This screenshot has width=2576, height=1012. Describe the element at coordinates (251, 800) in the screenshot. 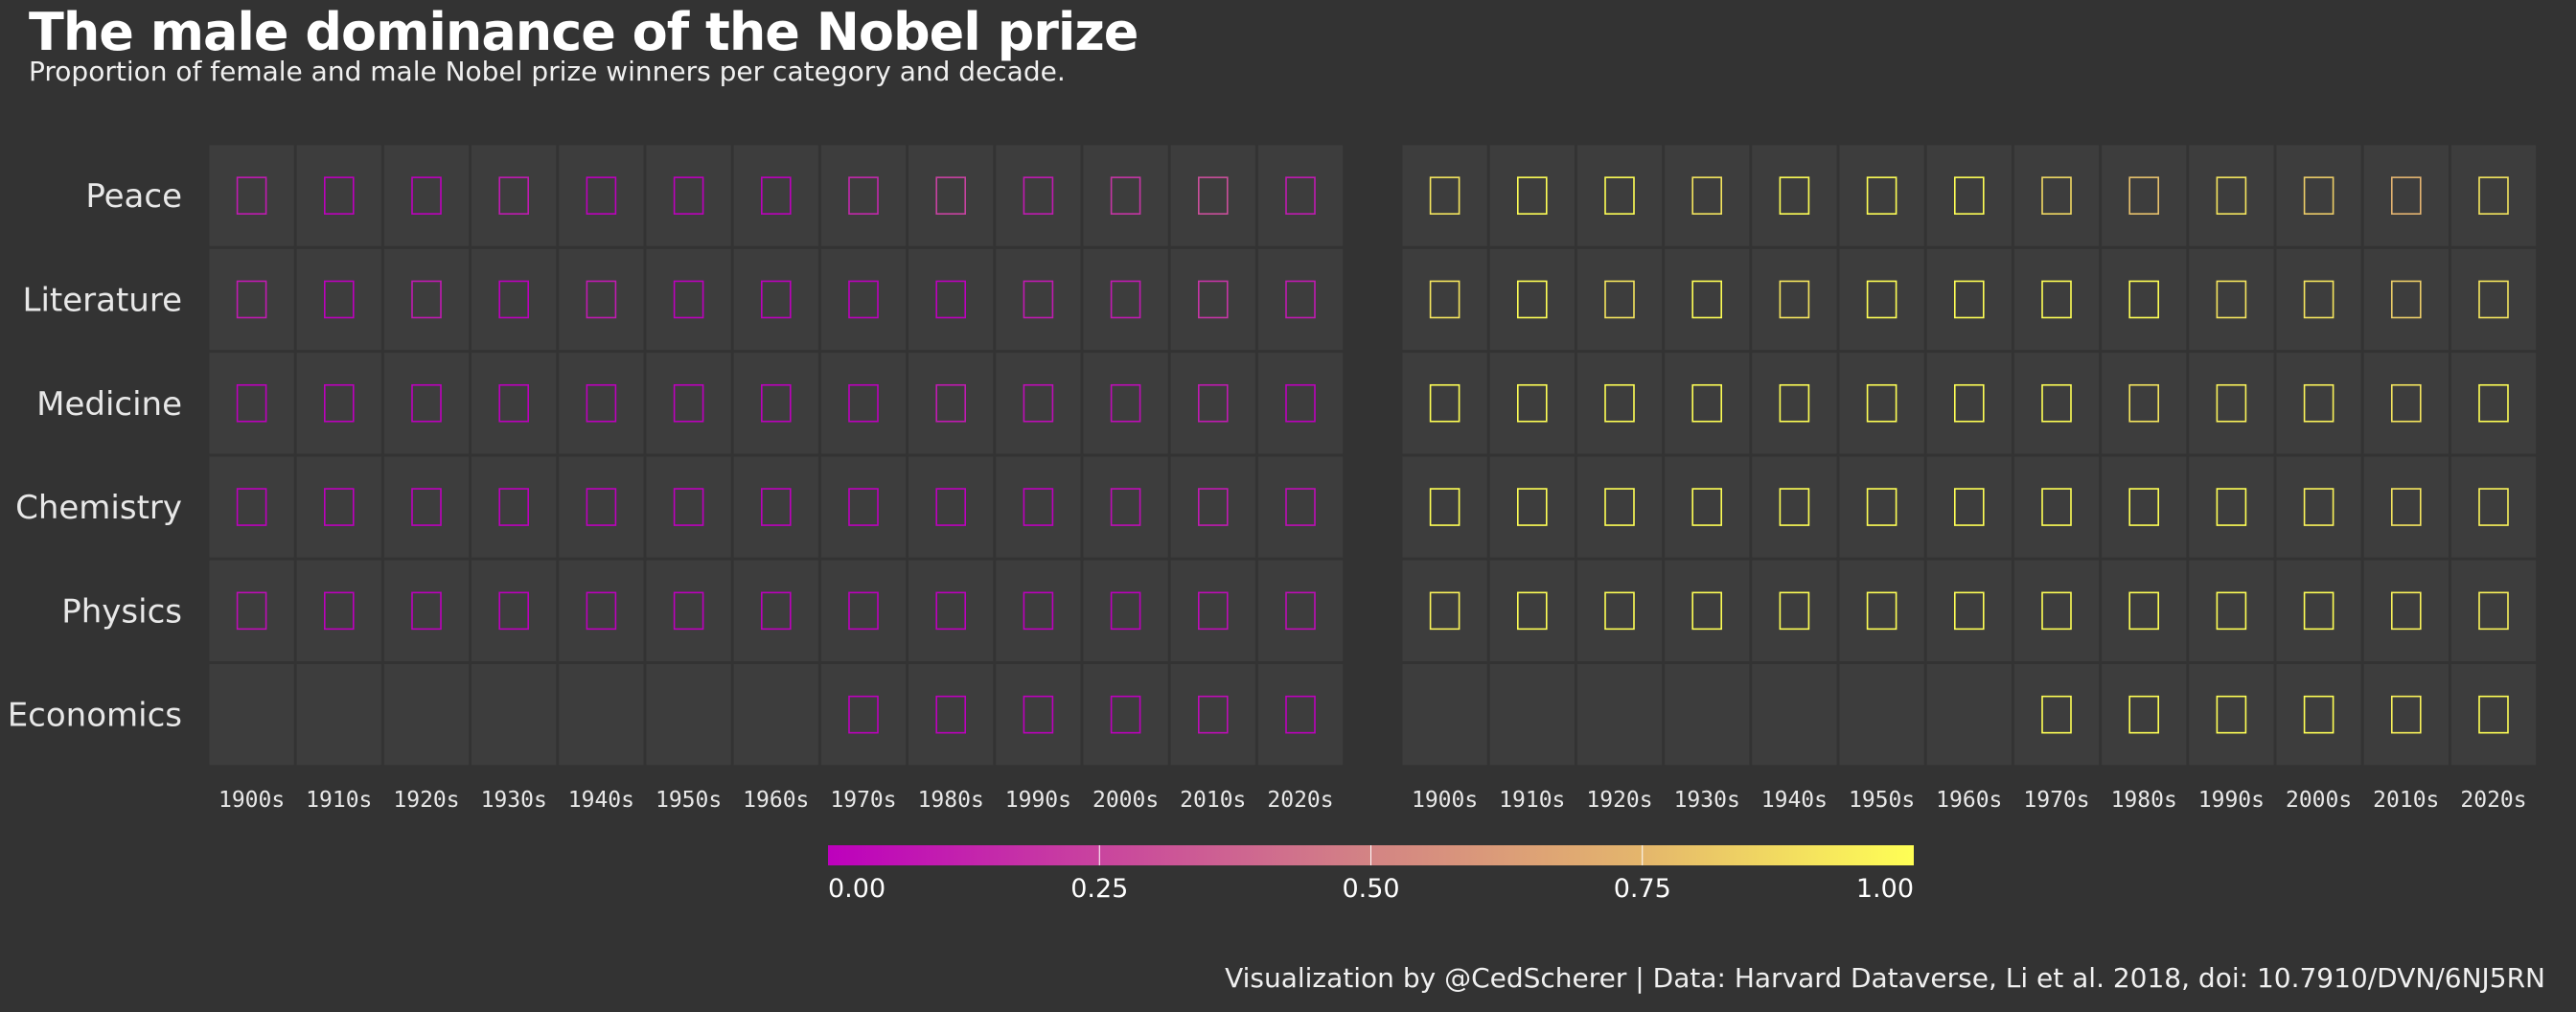

I see `decade-tick-label: 1900s` at that location.